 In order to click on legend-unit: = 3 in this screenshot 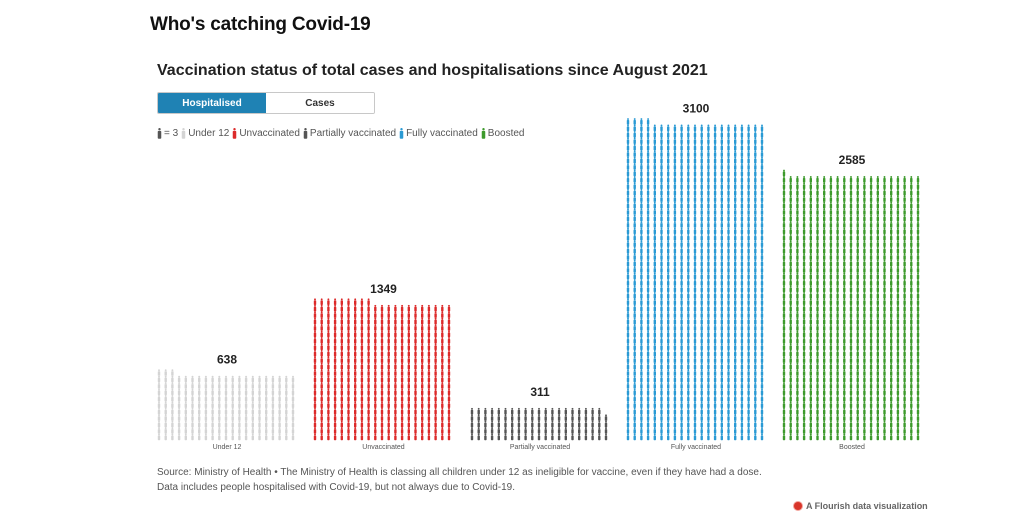, I will do `click(168, 133)`.